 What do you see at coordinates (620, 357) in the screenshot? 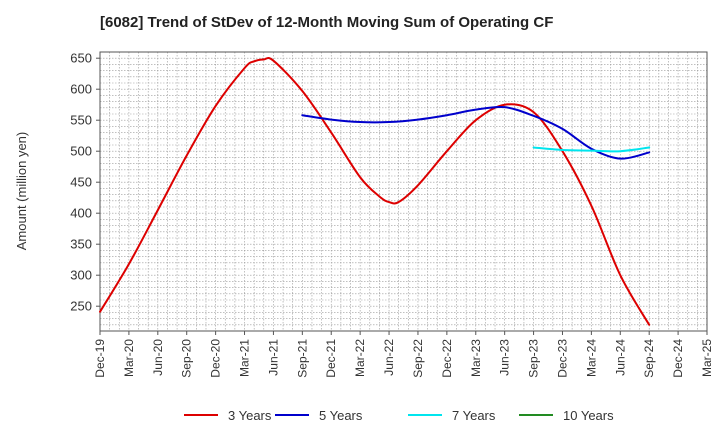
I see `x-tick-label: Jun-24` at bounding box center [620, 357].